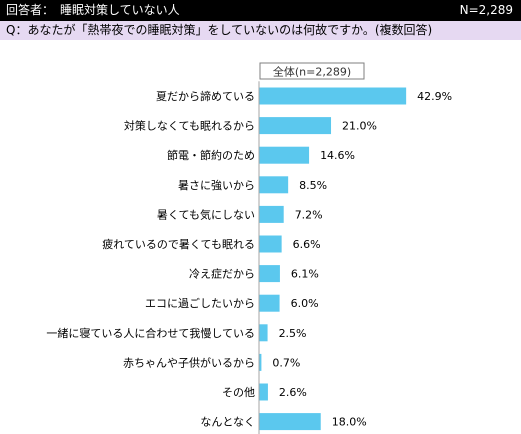  I want to click on category-label-7: 冷え症だから, so click(222, 274).